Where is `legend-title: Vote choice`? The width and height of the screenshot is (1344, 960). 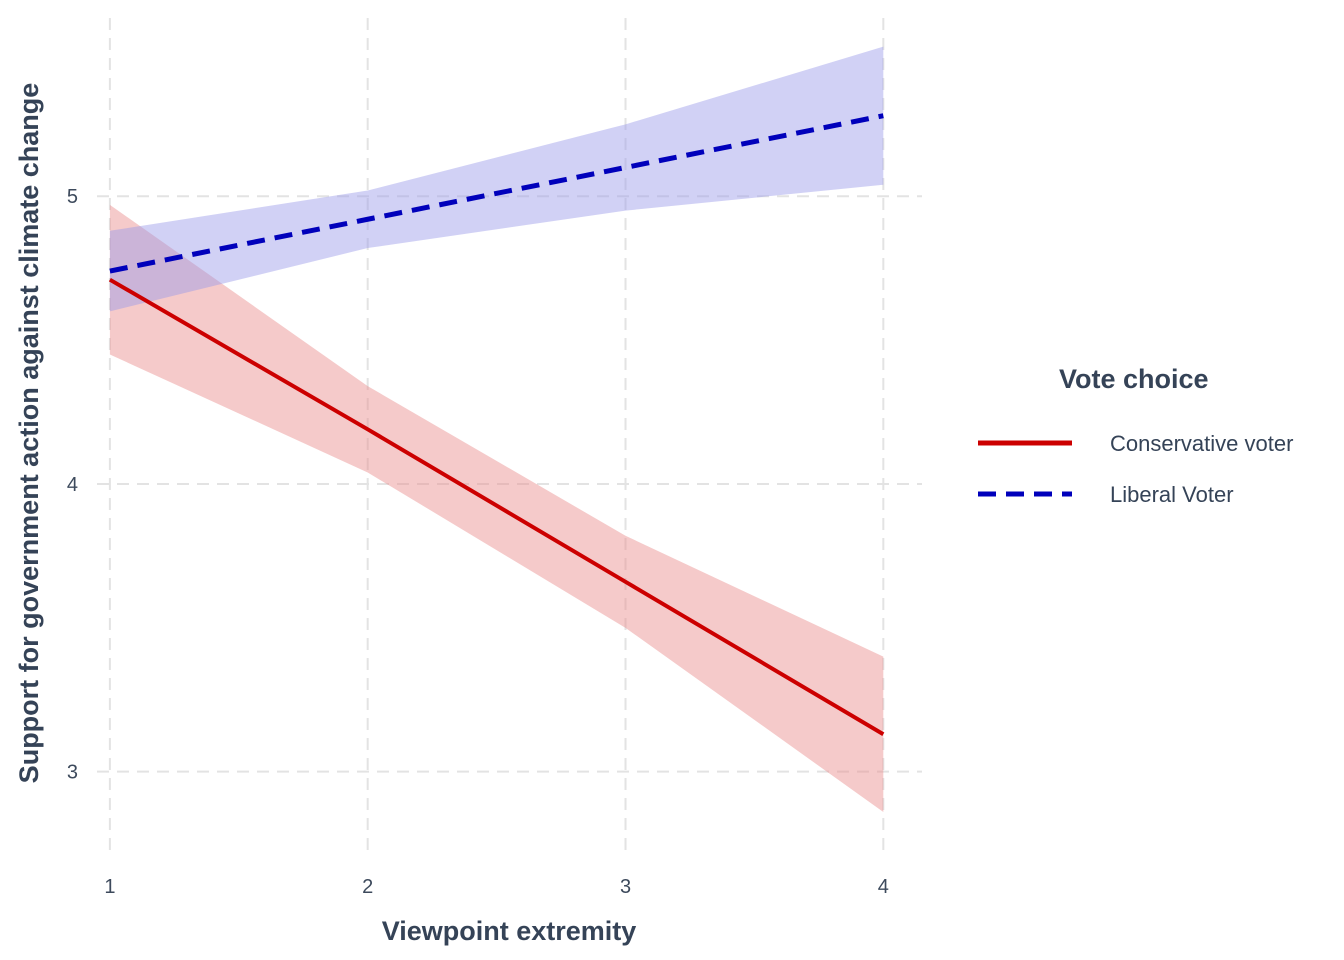 legend-title: Vote choice is located at coordinates (1134, 379).